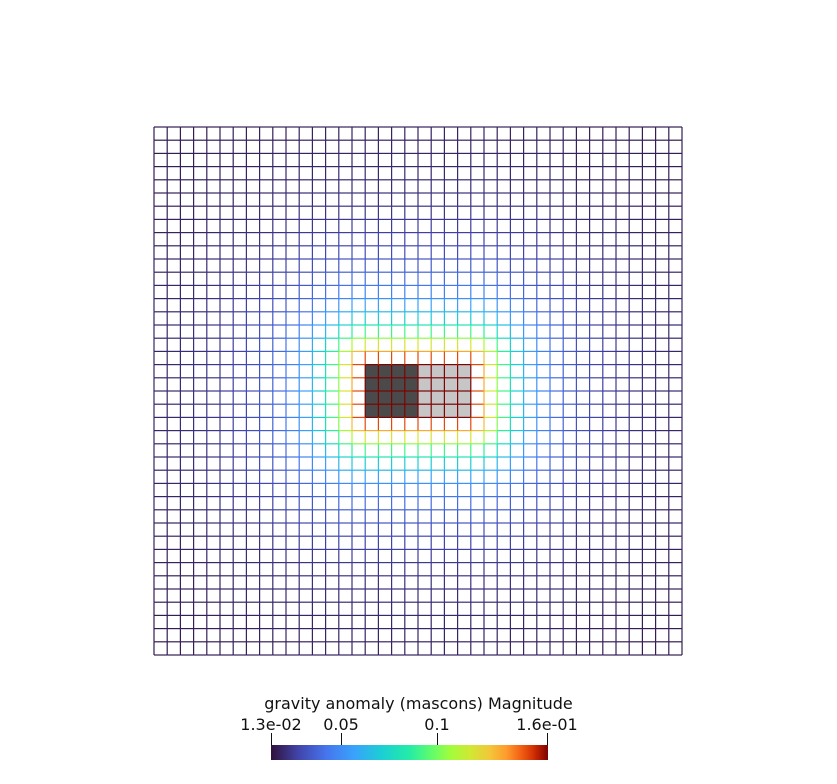 This screenshot has height=784, width=837. Describe the element at coordinates (409, 752) in the screenshot. I see `colorbar` at that location.